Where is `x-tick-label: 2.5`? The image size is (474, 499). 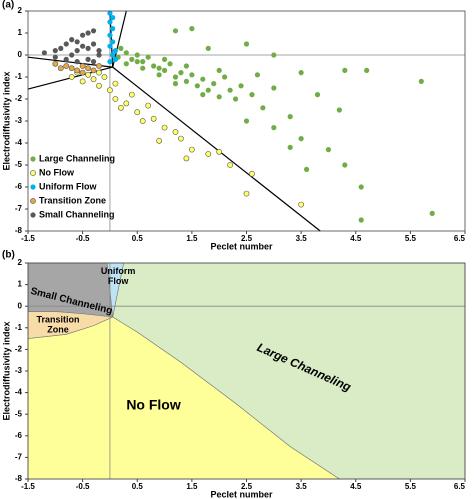
x-tick-label: 2.5 is located at coordinates (247, 486).